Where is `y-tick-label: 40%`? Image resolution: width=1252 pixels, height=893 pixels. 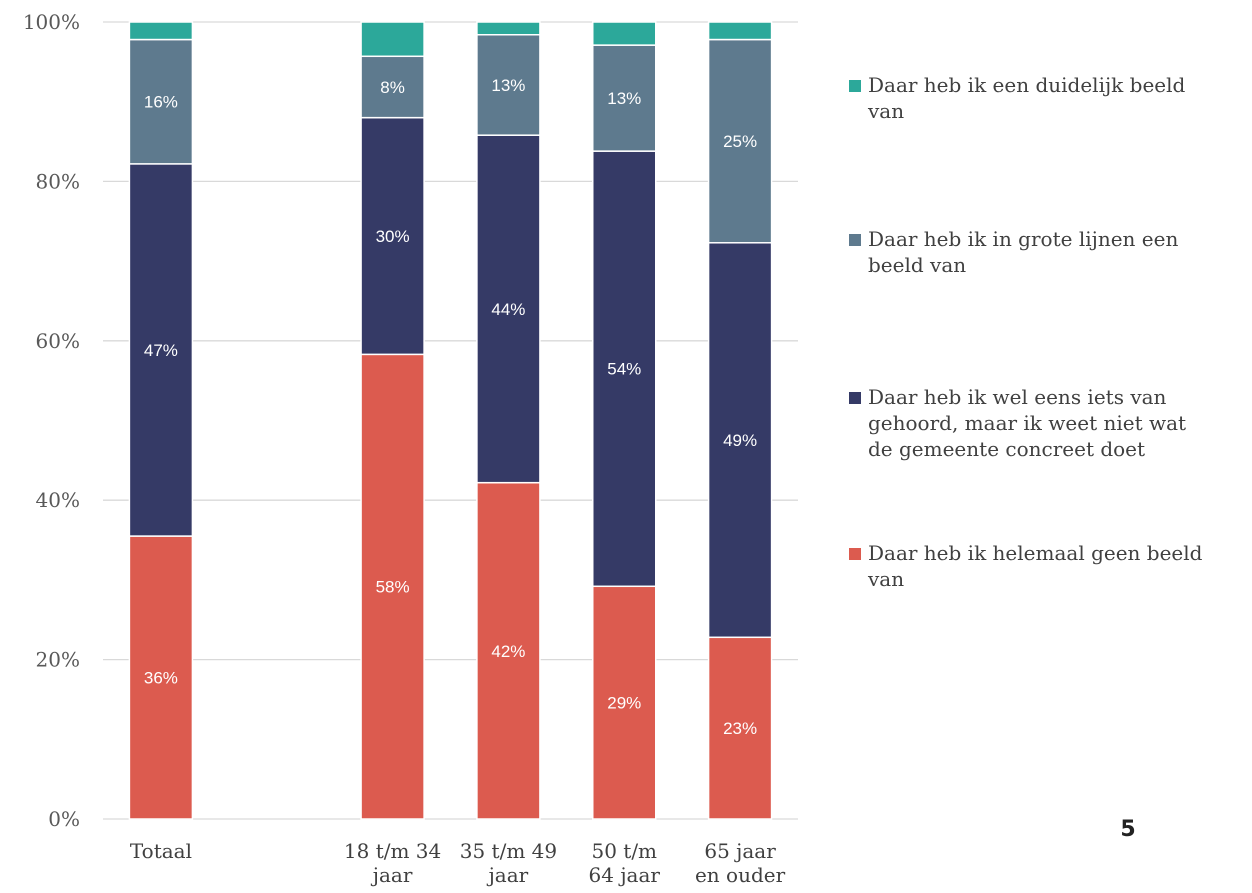 y-tick-label: 40% is located at coordinates (58, 500).